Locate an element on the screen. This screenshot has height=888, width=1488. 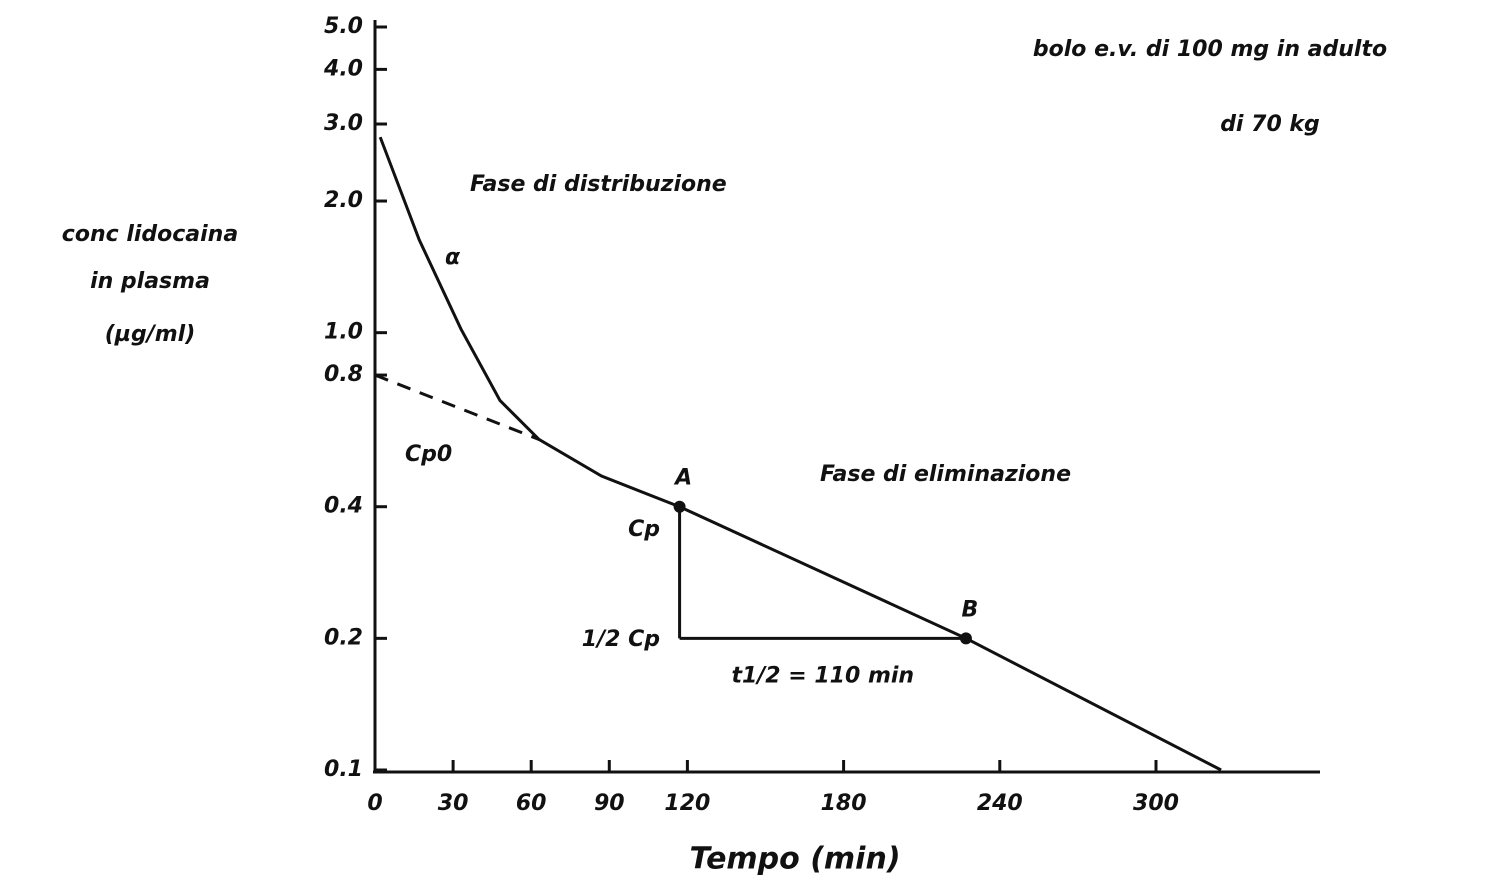
y-tick-label: 0.2 is located at coordinates (343, 637).